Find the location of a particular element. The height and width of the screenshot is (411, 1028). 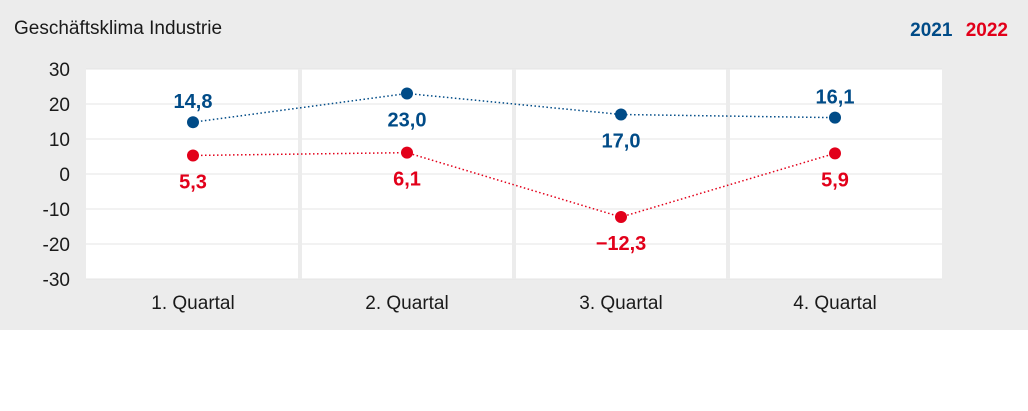

y-tick-label: -10 is located at coordinates (56, 210).